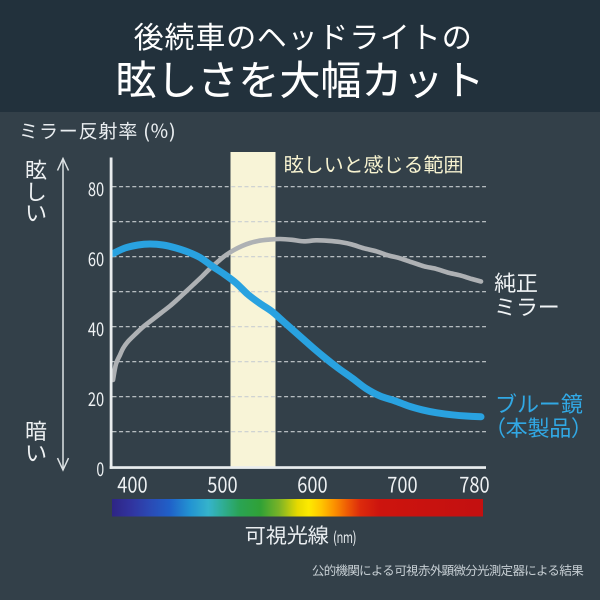  What do you see at coordinates (96, 258) in the screenshot?
I see `svg-text: 60` at bounding box center [96, 258].